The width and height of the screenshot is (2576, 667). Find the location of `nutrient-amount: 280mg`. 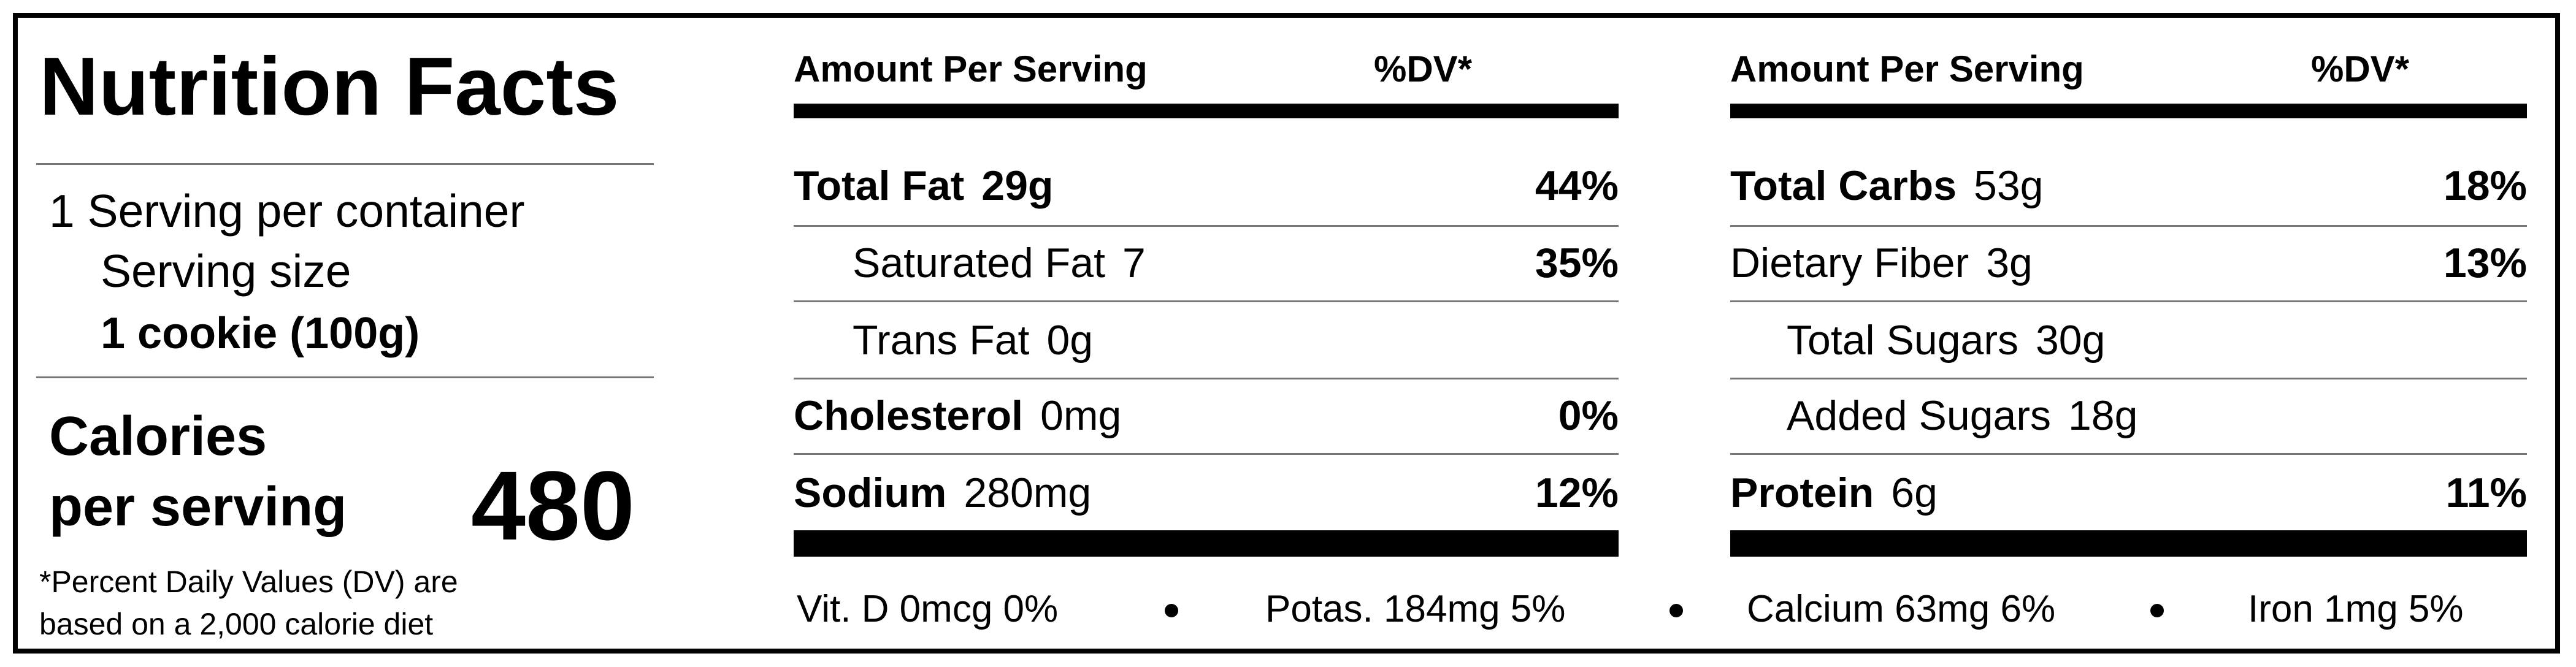

nutrient-amount: 280mg is located at coordinates (1028, 493).